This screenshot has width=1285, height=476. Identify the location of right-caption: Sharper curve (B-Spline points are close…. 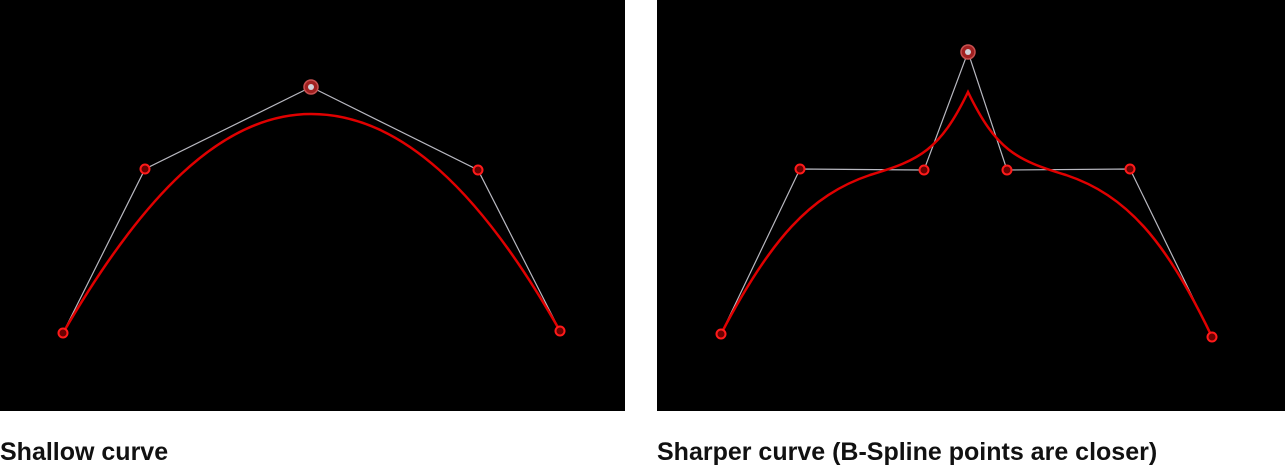
(907, 452).